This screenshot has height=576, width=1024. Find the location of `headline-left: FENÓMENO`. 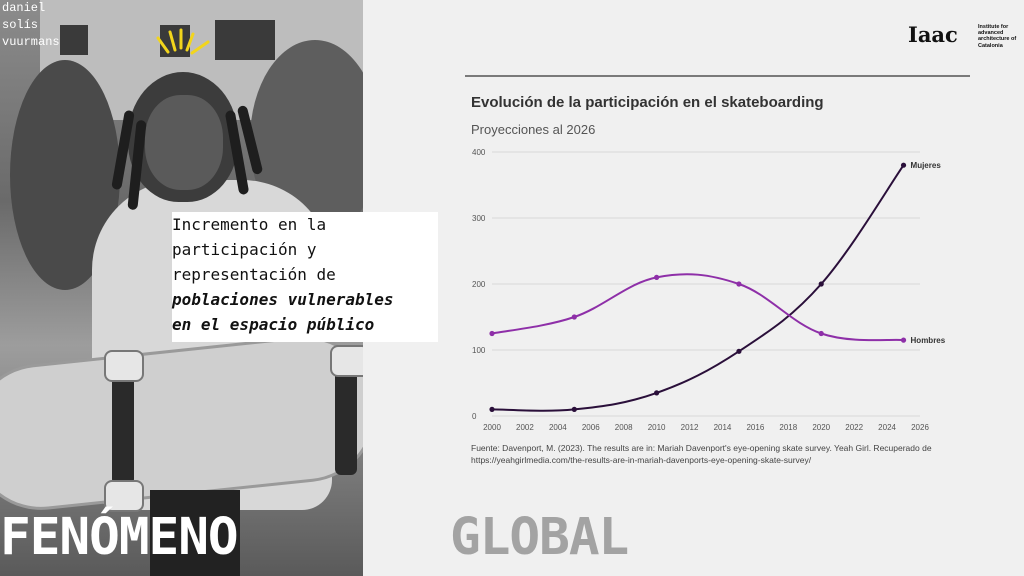

headline-left: FENÓMENO is located at coordinates (119, 537).